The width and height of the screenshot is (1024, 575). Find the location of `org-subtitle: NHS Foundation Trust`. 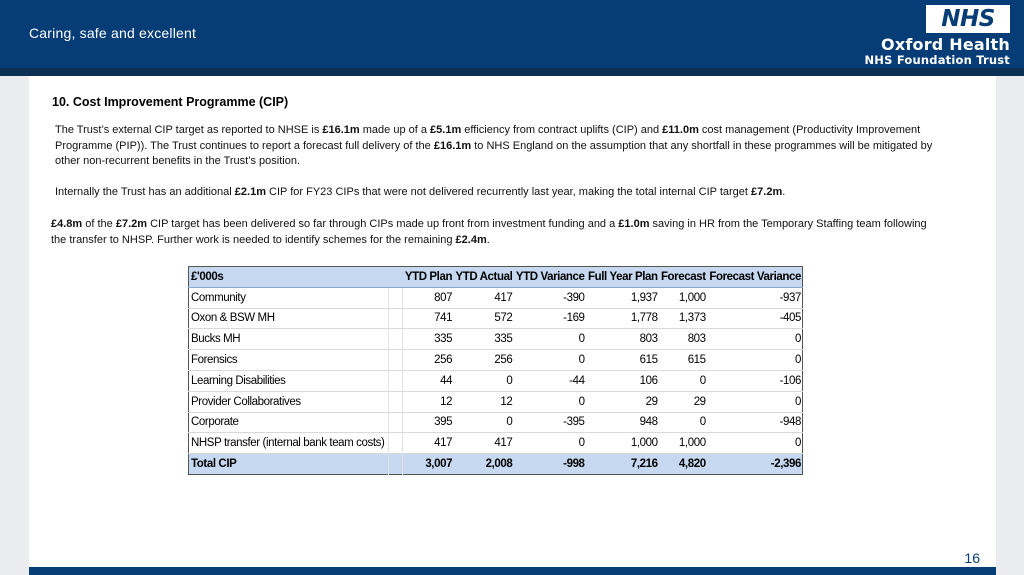

org-subtitle: NHS Foundation Trust is located at coordinates (937, 60).